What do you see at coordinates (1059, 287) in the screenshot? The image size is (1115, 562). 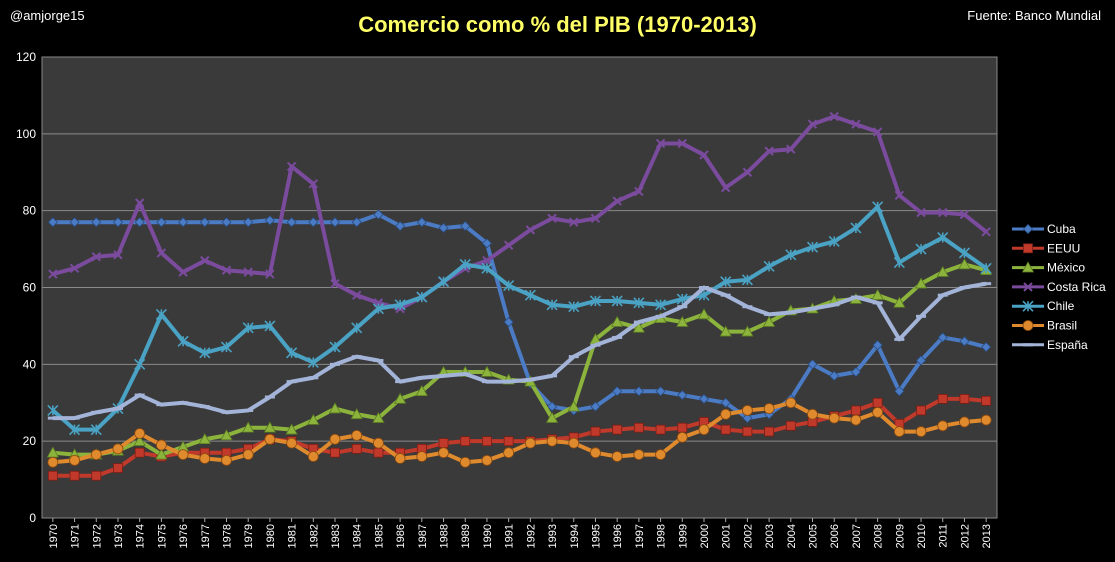 I see `legend-item: Costa Rica` at bounding box center [1059, 287].